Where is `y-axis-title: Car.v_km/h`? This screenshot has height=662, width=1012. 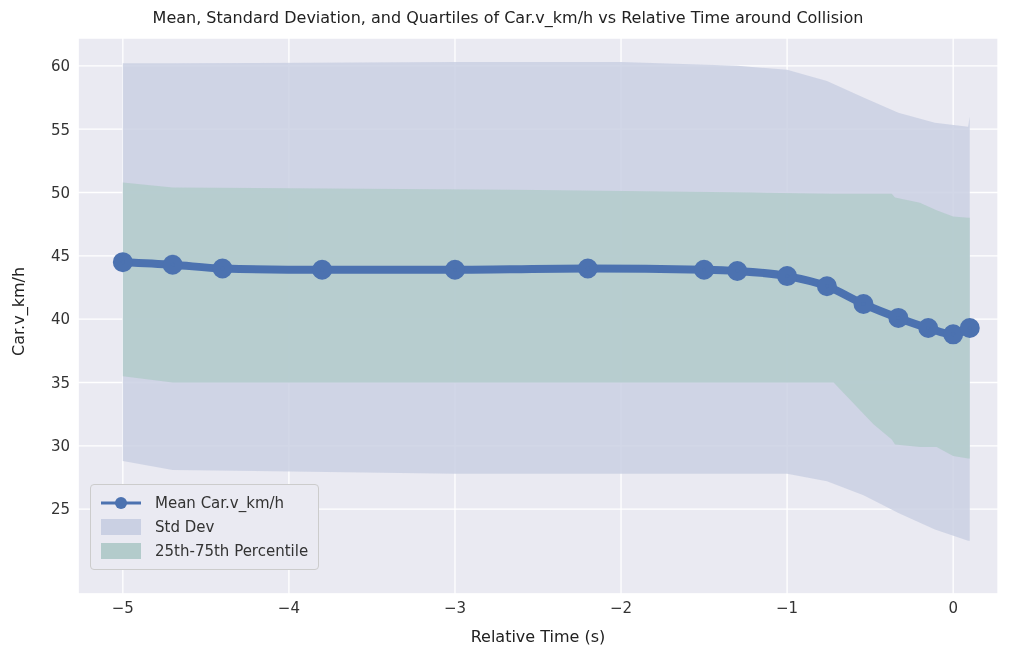
y-axis-title: Car.v_km/h is located at coordinates (18, 311).